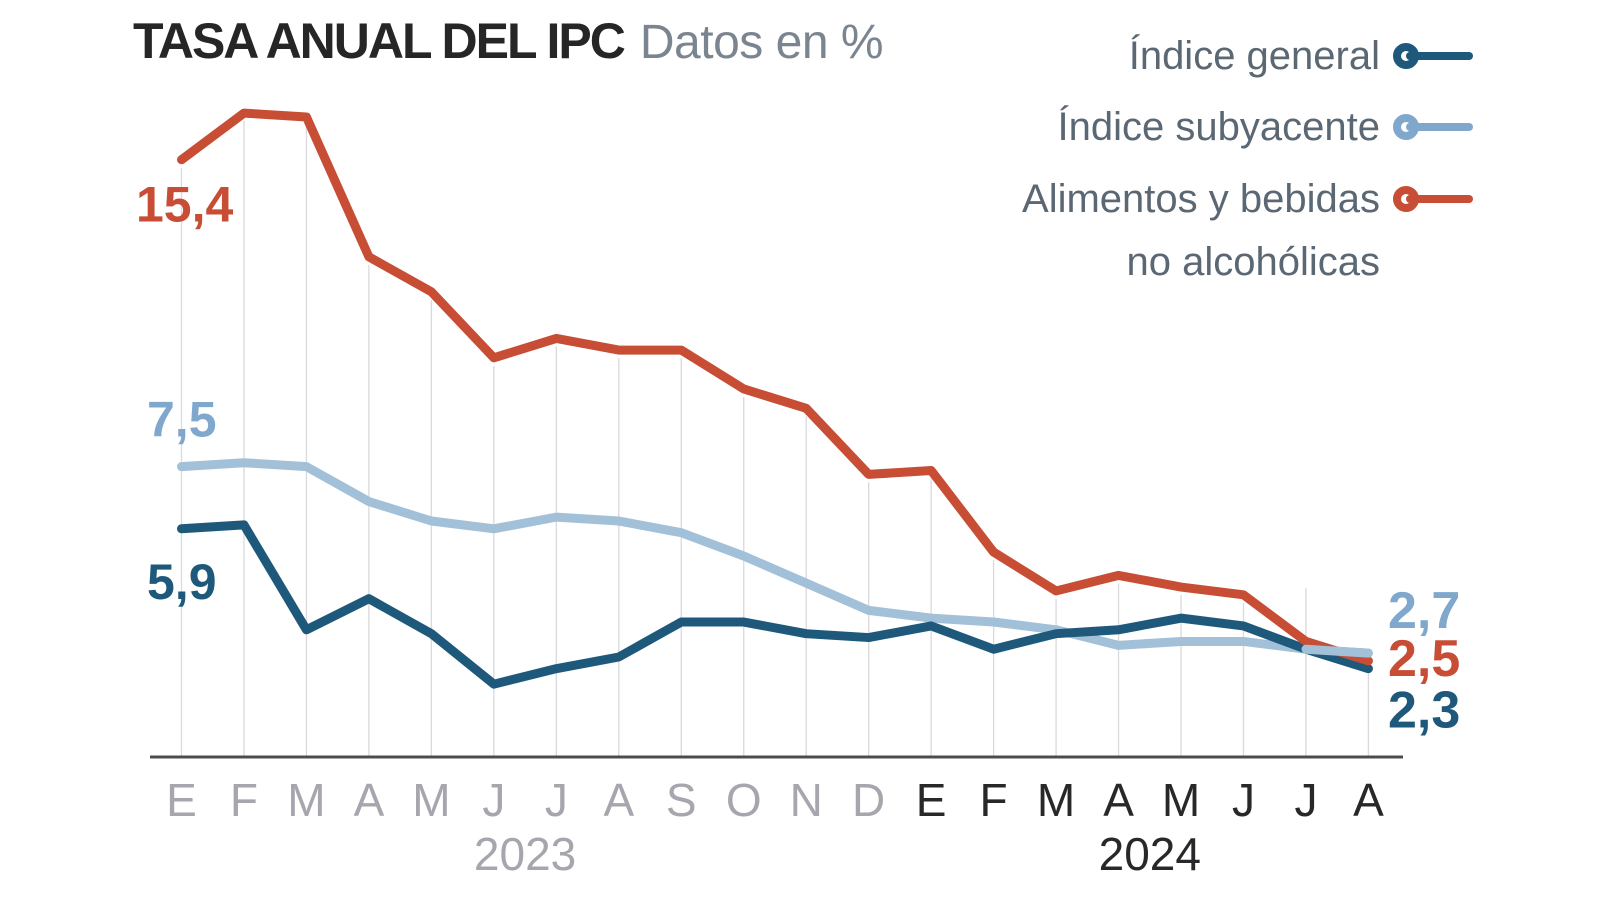  What do you see at coordinates (868, 800) in the screenshot?
I see `x-tick-label: D` at bounding box center [868, 800].